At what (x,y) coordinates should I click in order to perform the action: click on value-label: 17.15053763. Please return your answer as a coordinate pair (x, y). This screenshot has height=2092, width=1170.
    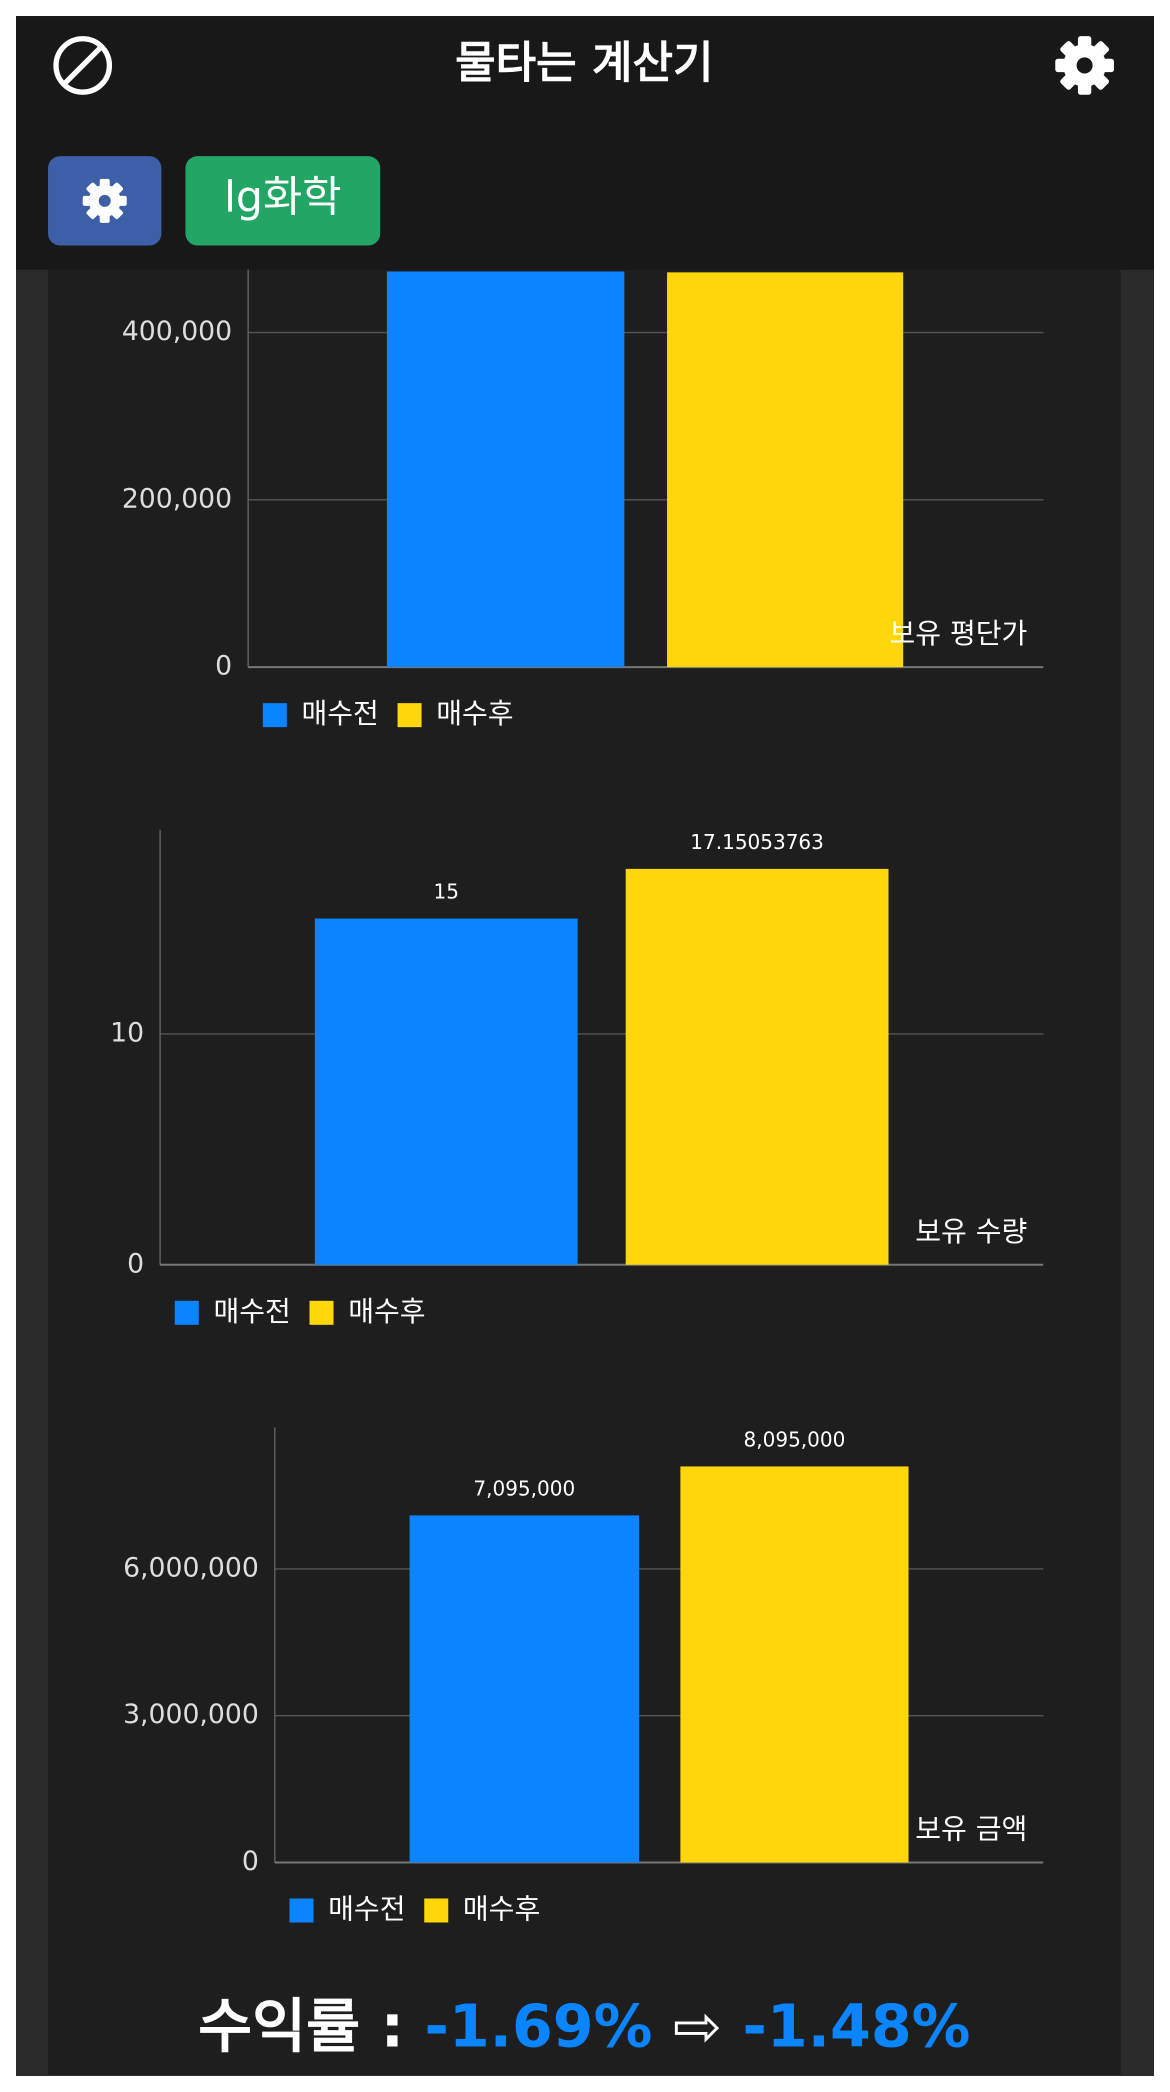
    Looking at the image, I should click on (757, 842).